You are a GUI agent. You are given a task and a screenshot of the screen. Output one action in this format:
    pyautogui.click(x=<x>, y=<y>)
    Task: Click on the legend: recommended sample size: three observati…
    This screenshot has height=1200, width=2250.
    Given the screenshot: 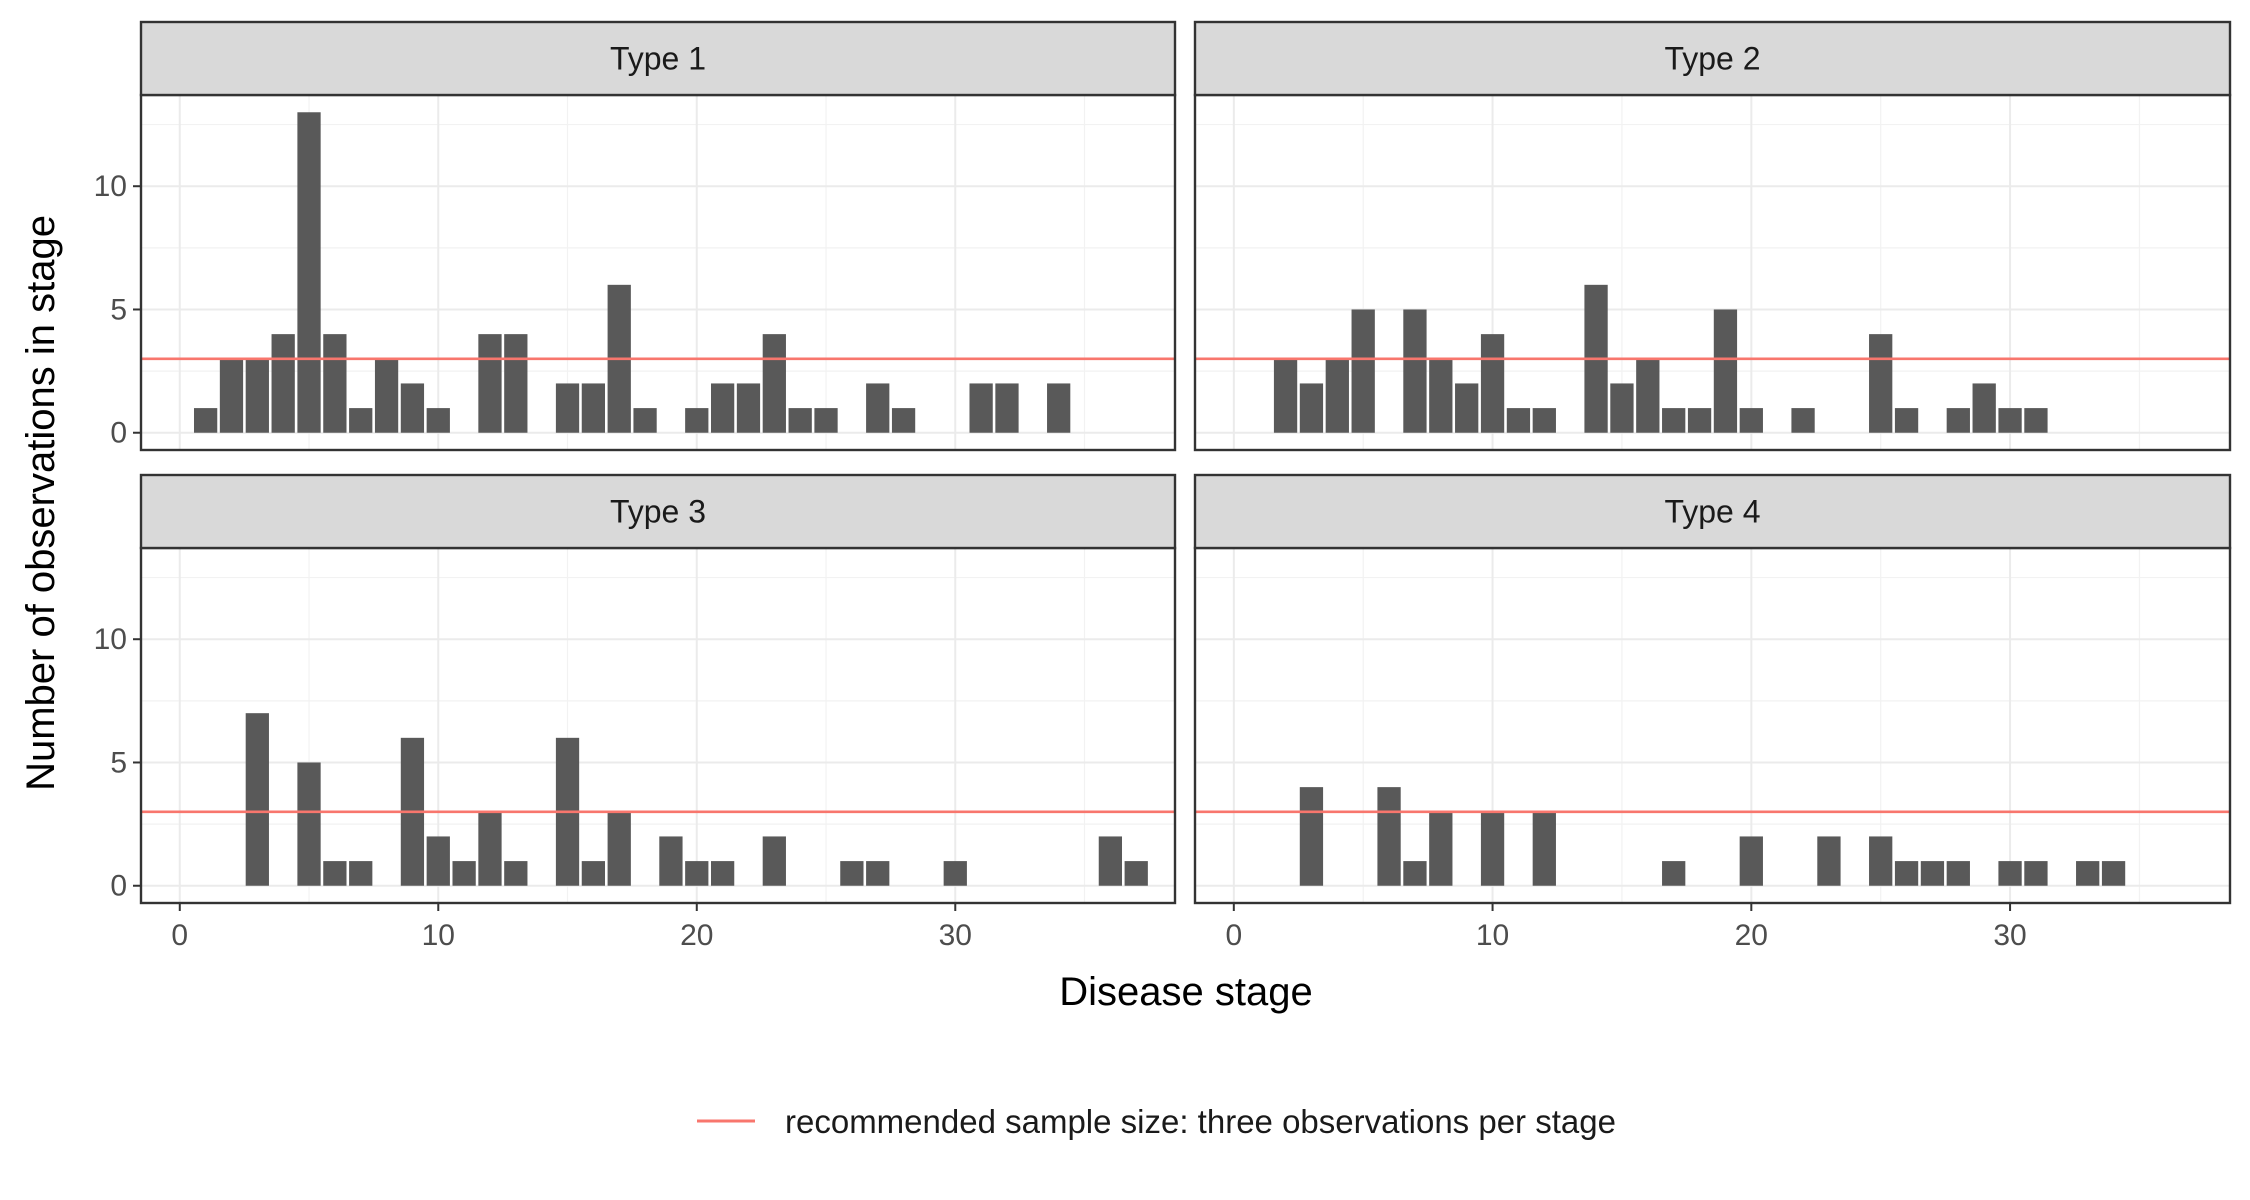 What is the action you would take?
    pyautogui.click(x=1156, y=1121)
    